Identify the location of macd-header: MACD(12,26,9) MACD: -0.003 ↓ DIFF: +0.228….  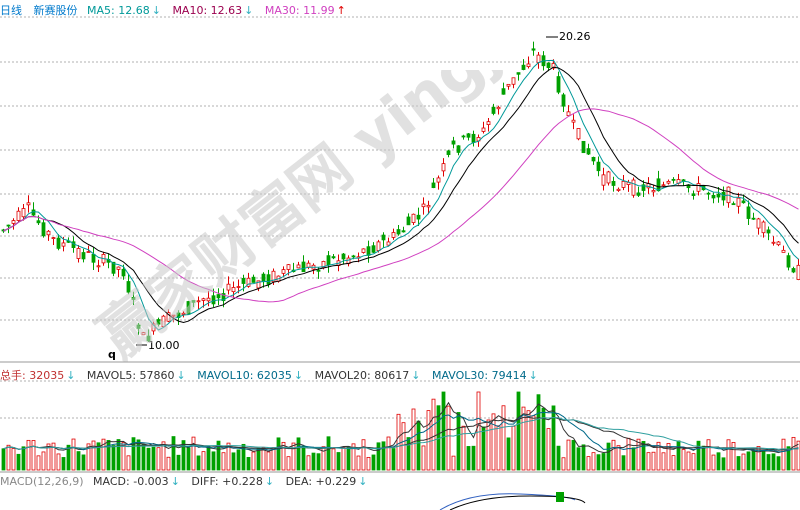
(184, 481).